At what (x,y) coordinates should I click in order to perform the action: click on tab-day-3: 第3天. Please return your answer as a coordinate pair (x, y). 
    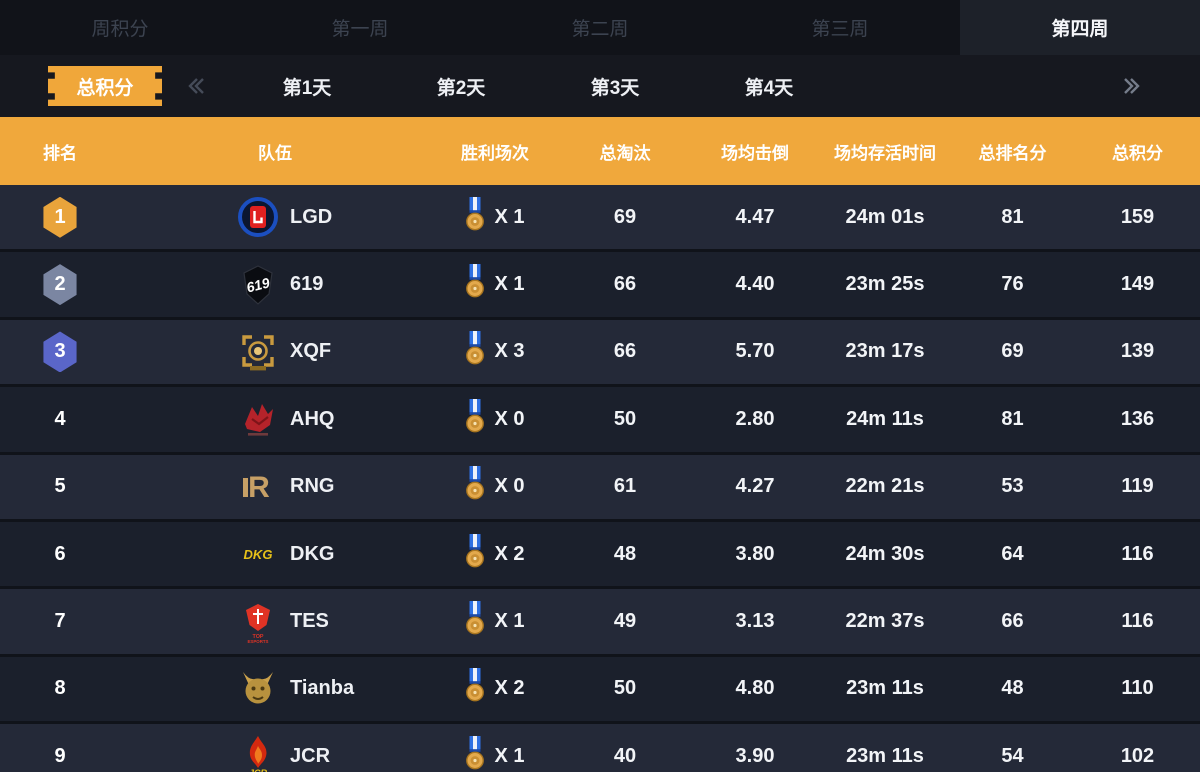
    Looking at the image, I should click on (615, 88).